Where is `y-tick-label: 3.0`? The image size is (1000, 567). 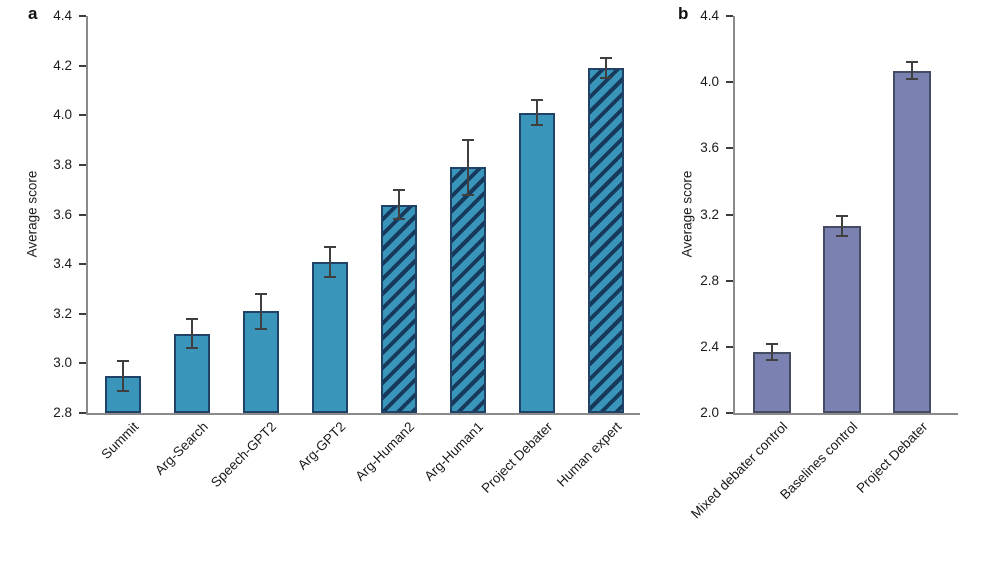
y-tick-label: 3.0 is located at coordinates (62, 363).